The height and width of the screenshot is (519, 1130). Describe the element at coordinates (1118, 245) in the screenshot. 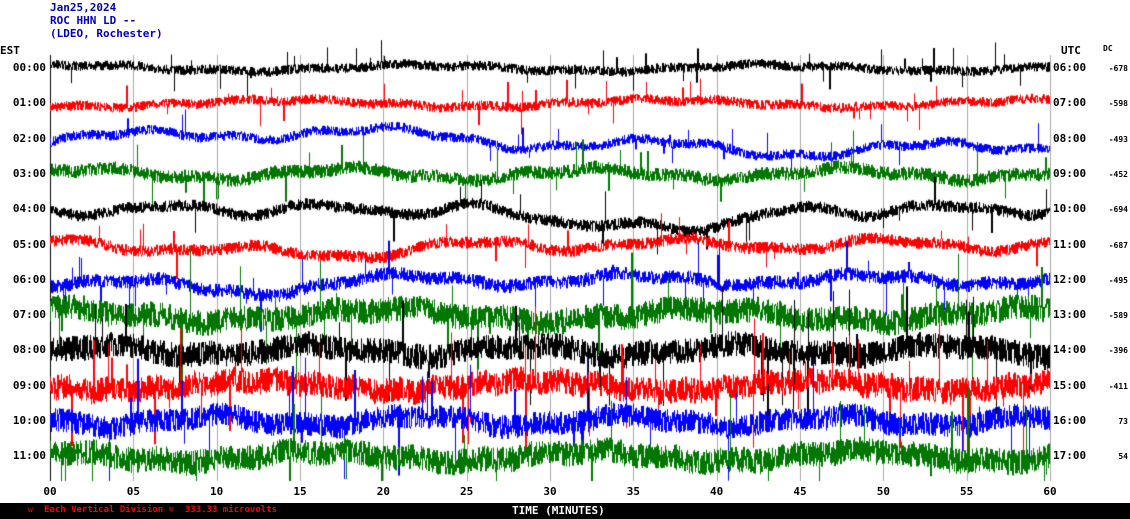

I see `dc-offset-value: -687` at that location.